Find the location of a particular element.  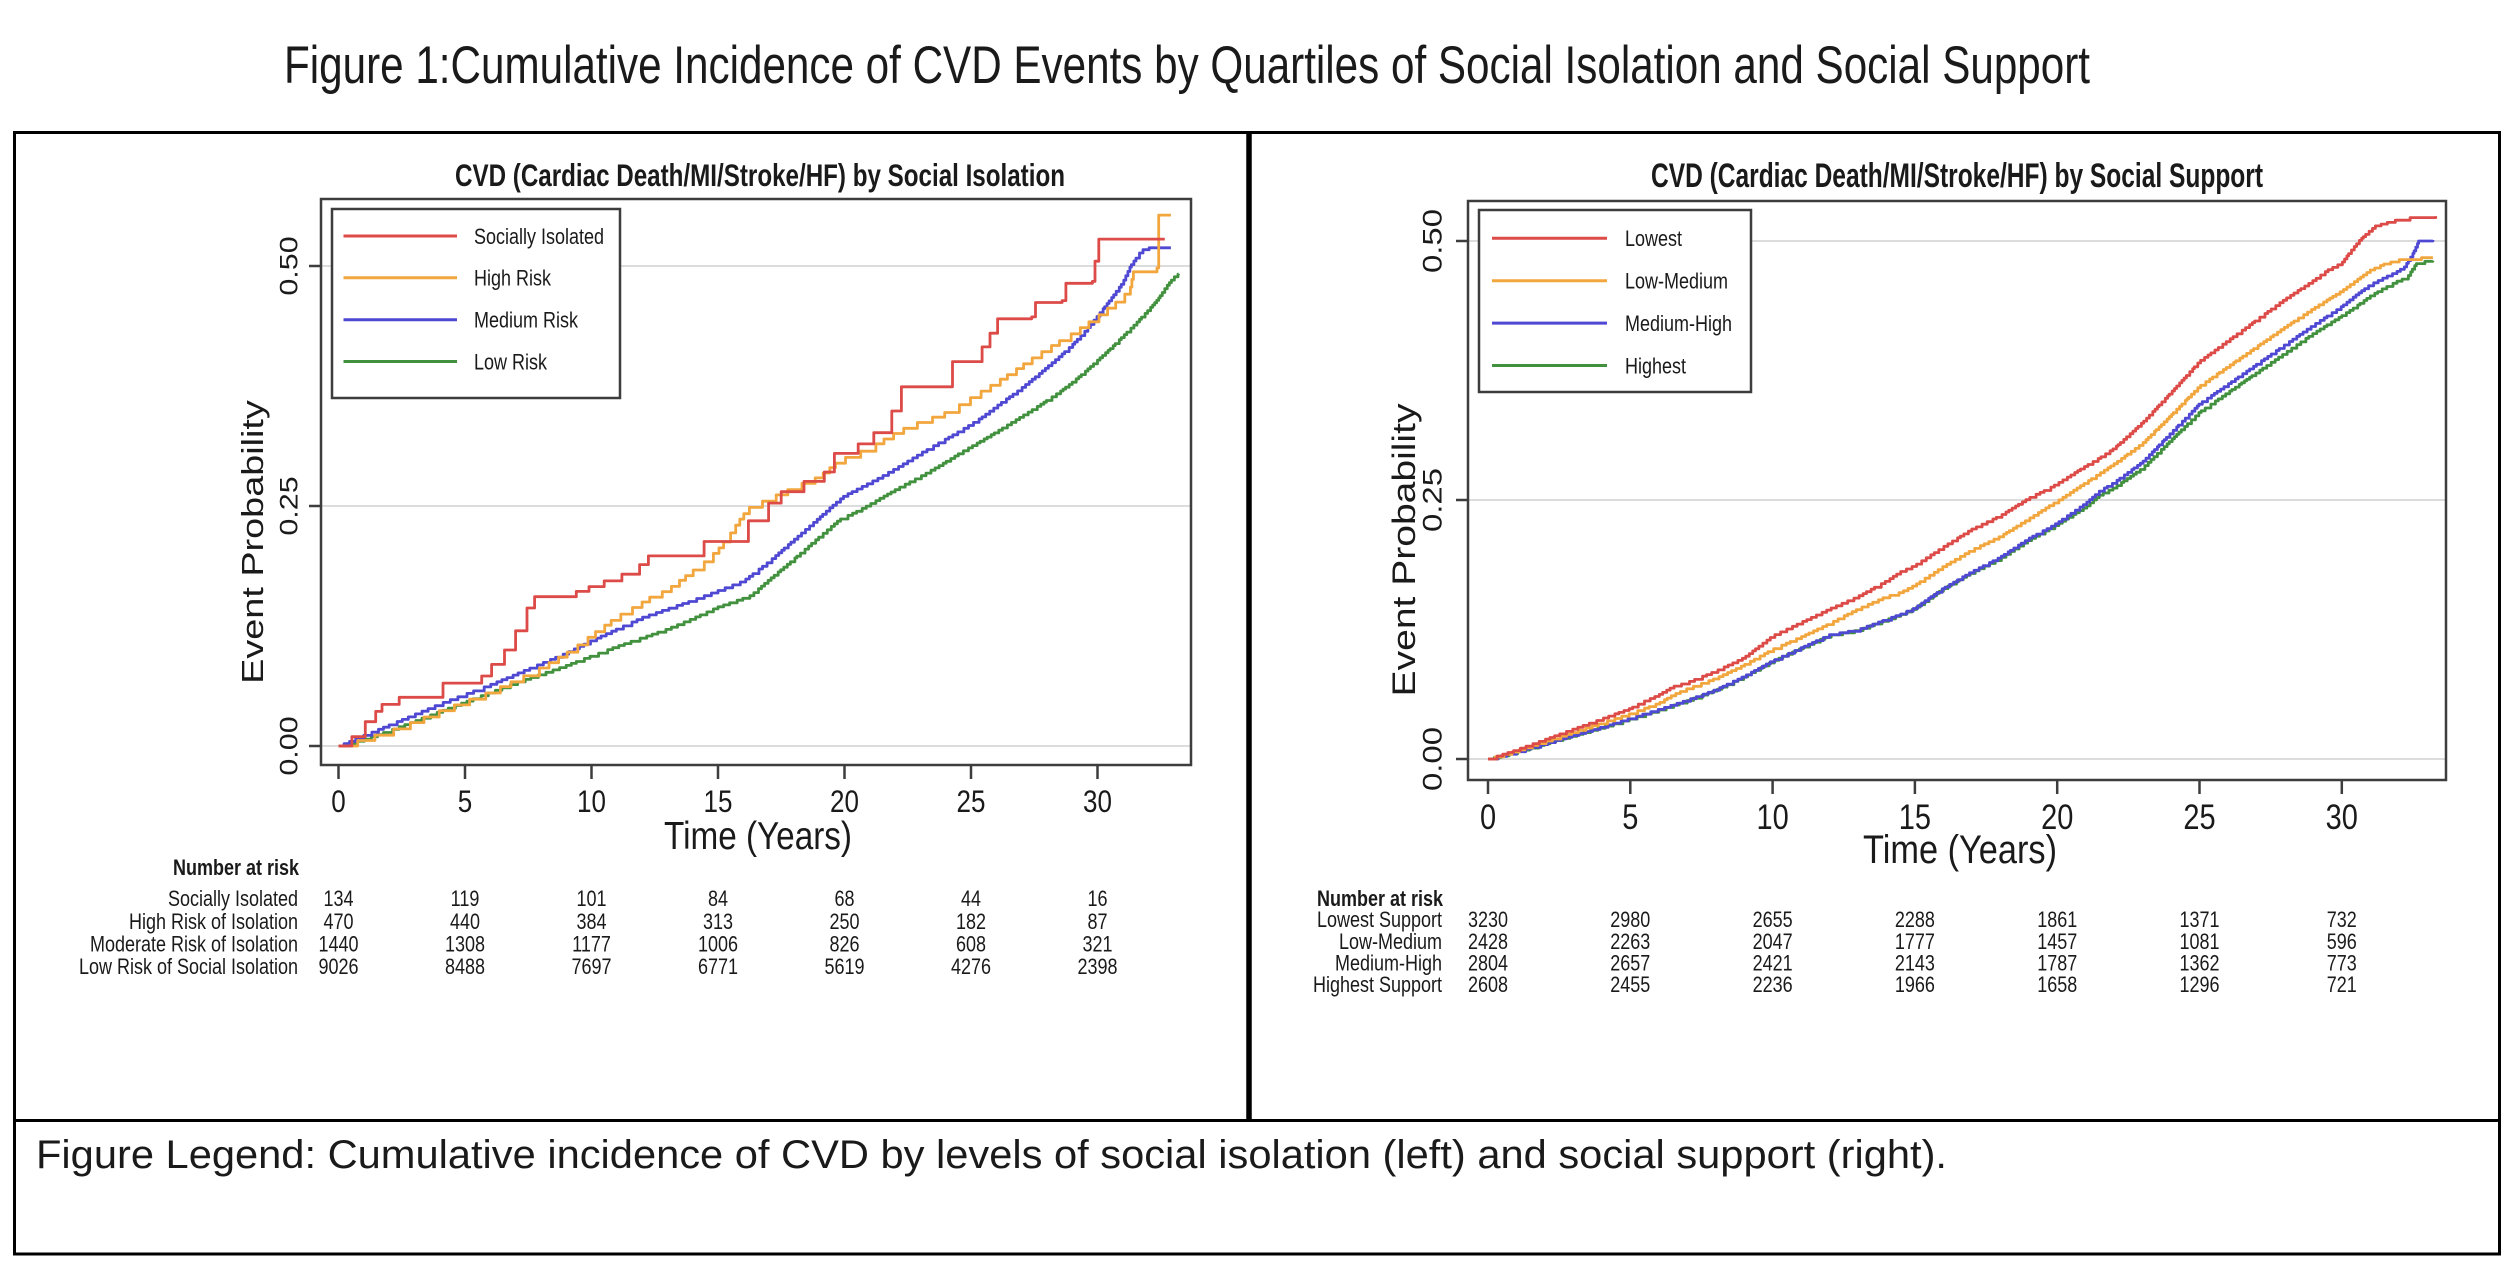

svg-text: Lowest is located at coordinates (1653, 240).